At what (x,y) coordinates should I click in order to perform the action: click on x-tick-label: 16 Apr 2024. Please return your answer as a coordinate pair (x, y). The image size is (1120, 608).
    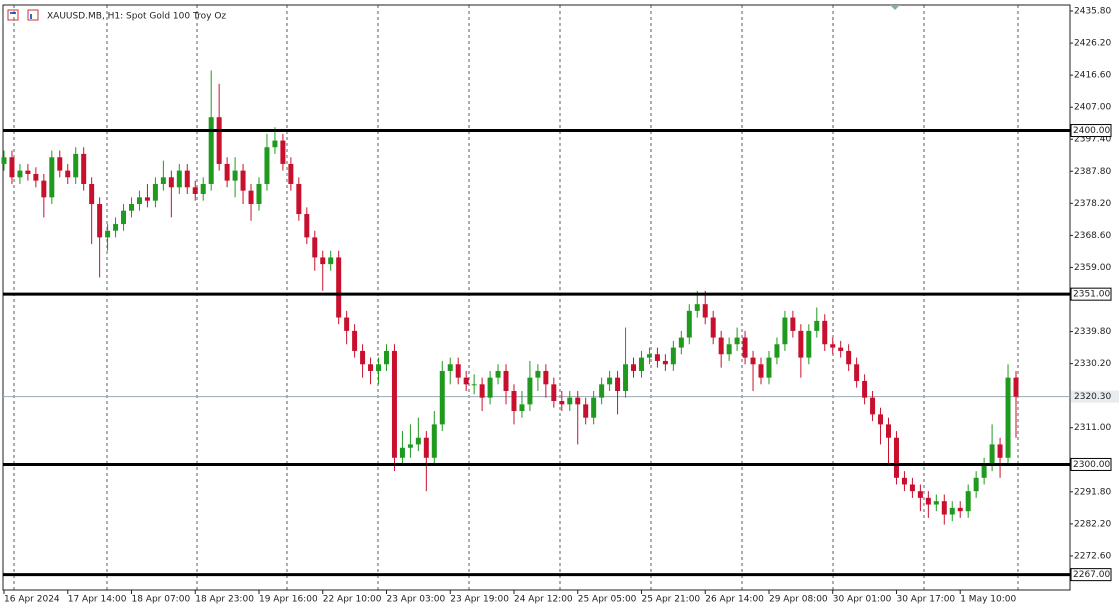
    Looking at the image, I should click on (32, 600).